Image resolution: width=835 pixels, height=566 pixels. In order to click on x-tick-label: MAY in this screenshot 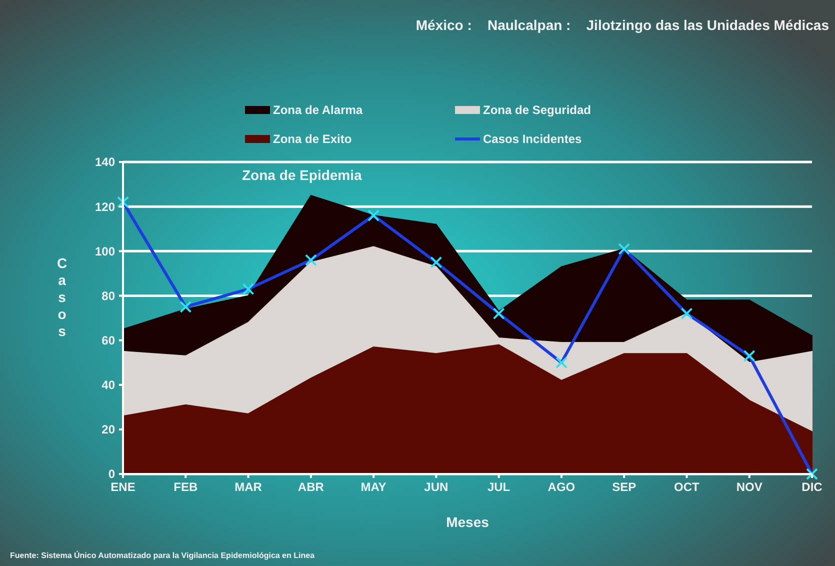, I will do `click(373, 487)`.